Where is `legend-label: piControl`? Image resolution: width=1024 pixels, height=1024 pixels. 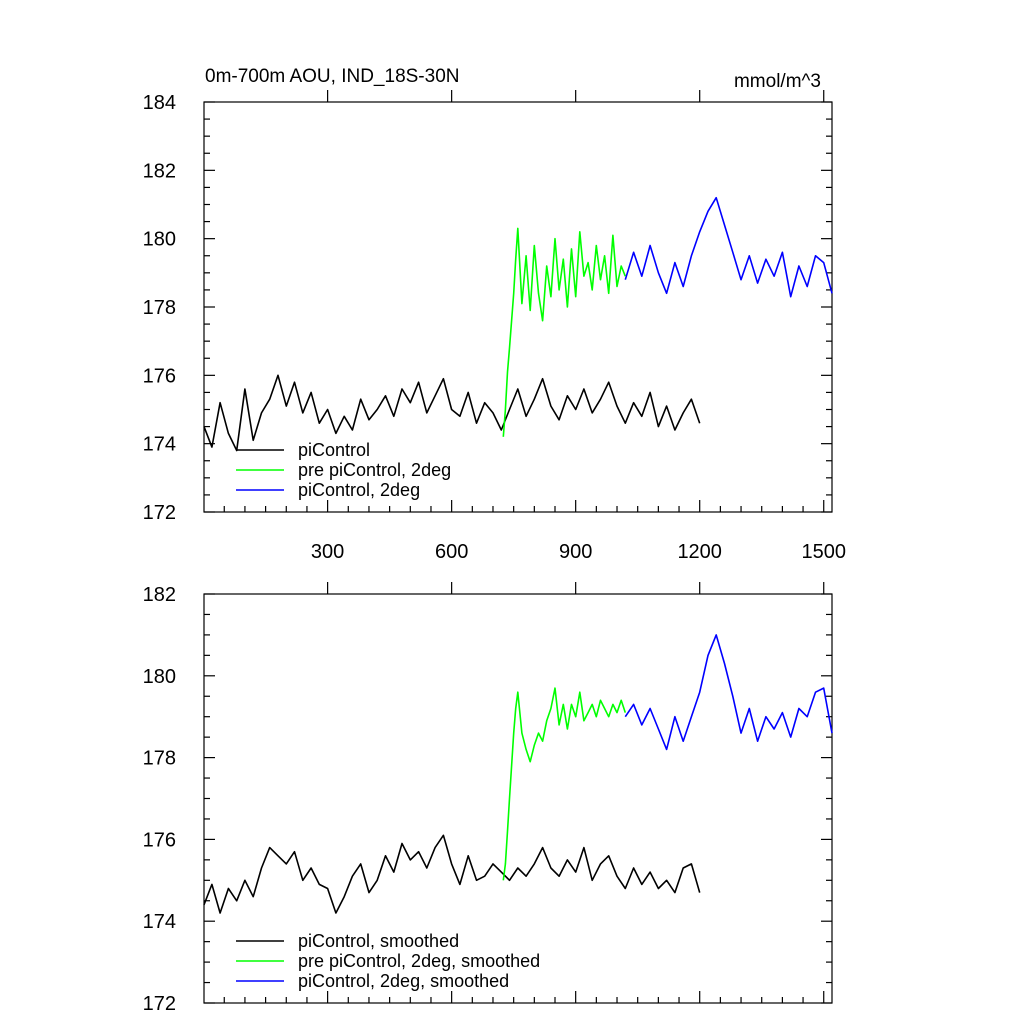 legend-label: piControl is located at coordinates (334, 450).